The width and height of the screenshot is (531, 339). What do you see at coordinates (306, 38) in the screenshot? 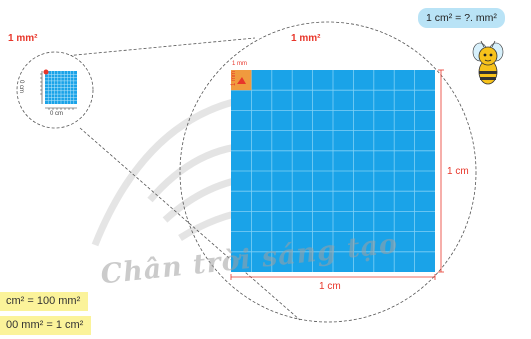
I see `big-zoom-label: 1 mm²` at bounding box center [306, 38].